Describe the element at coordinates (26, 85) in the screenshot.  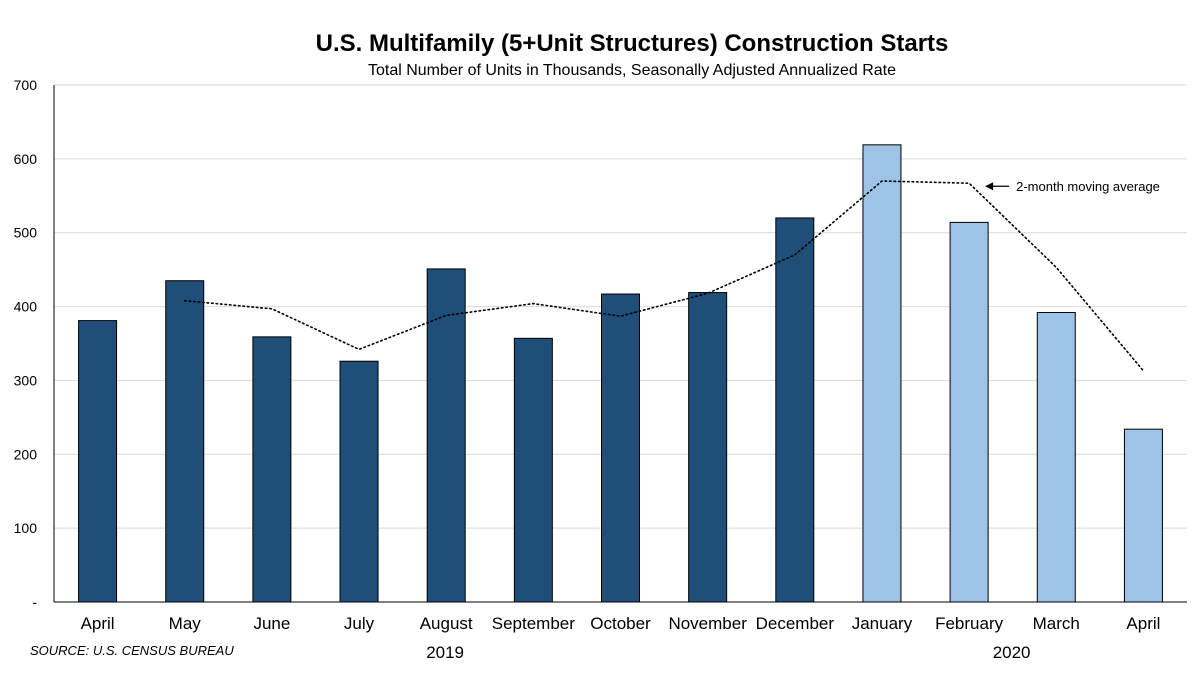
I see `y-tick-label: 700` at that location.